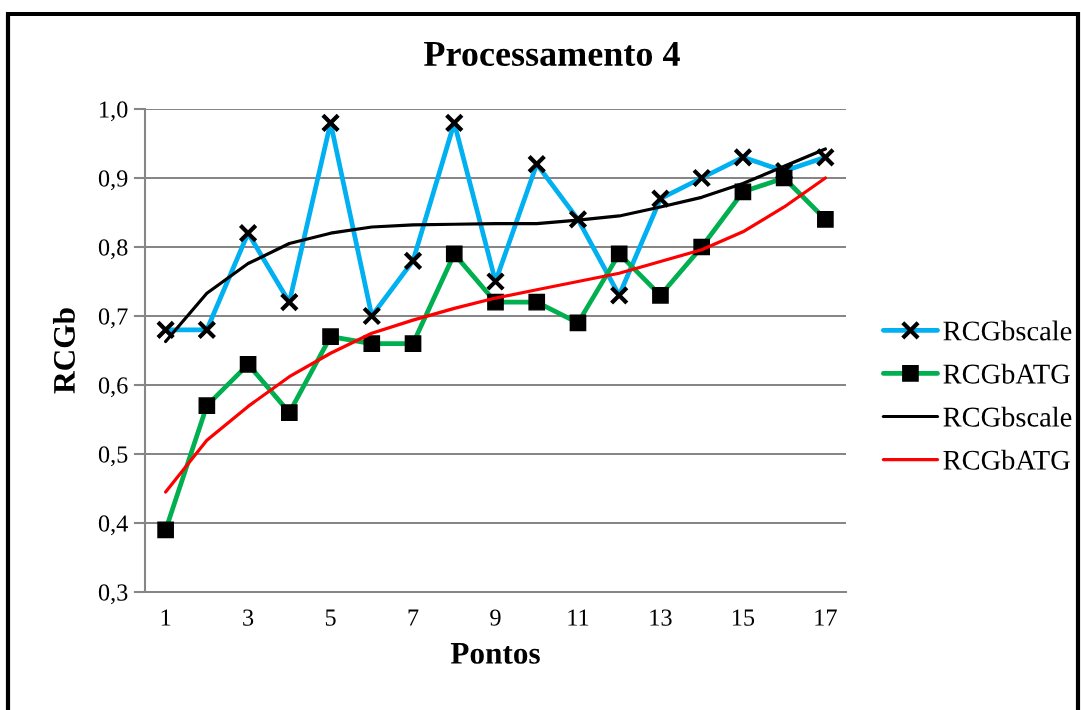  I want to click on x-axis-title: Pontos, so click(495, 653).